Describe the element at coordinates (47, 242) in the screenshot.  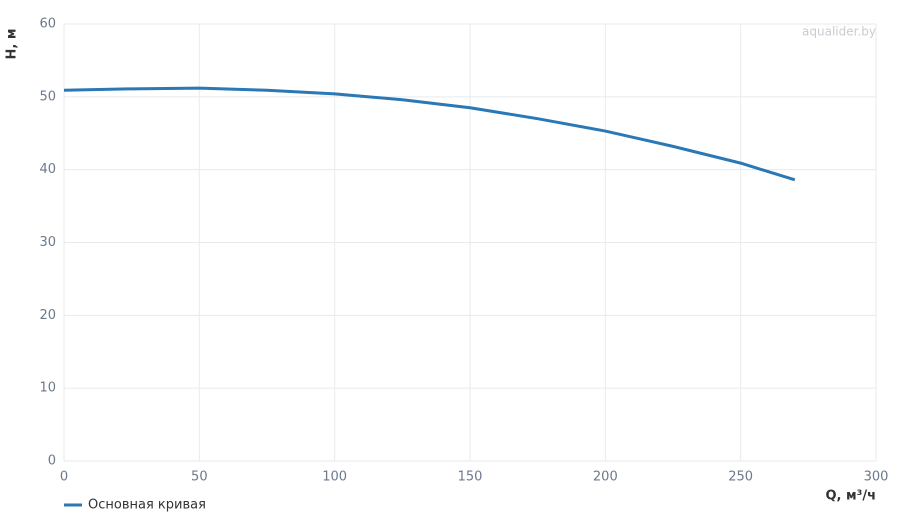
I see `y-tick-label: 30` at that location.